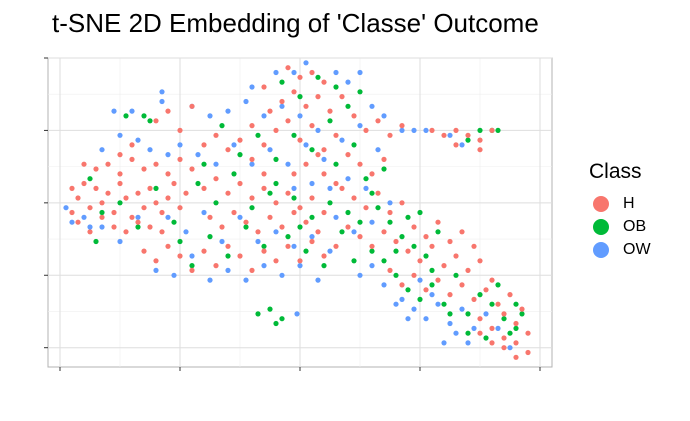 This screenshot has height=421, width=690. Describe the element at coordinates (615, 171) in the screenshot. I see `legend-title: Class` at that location.